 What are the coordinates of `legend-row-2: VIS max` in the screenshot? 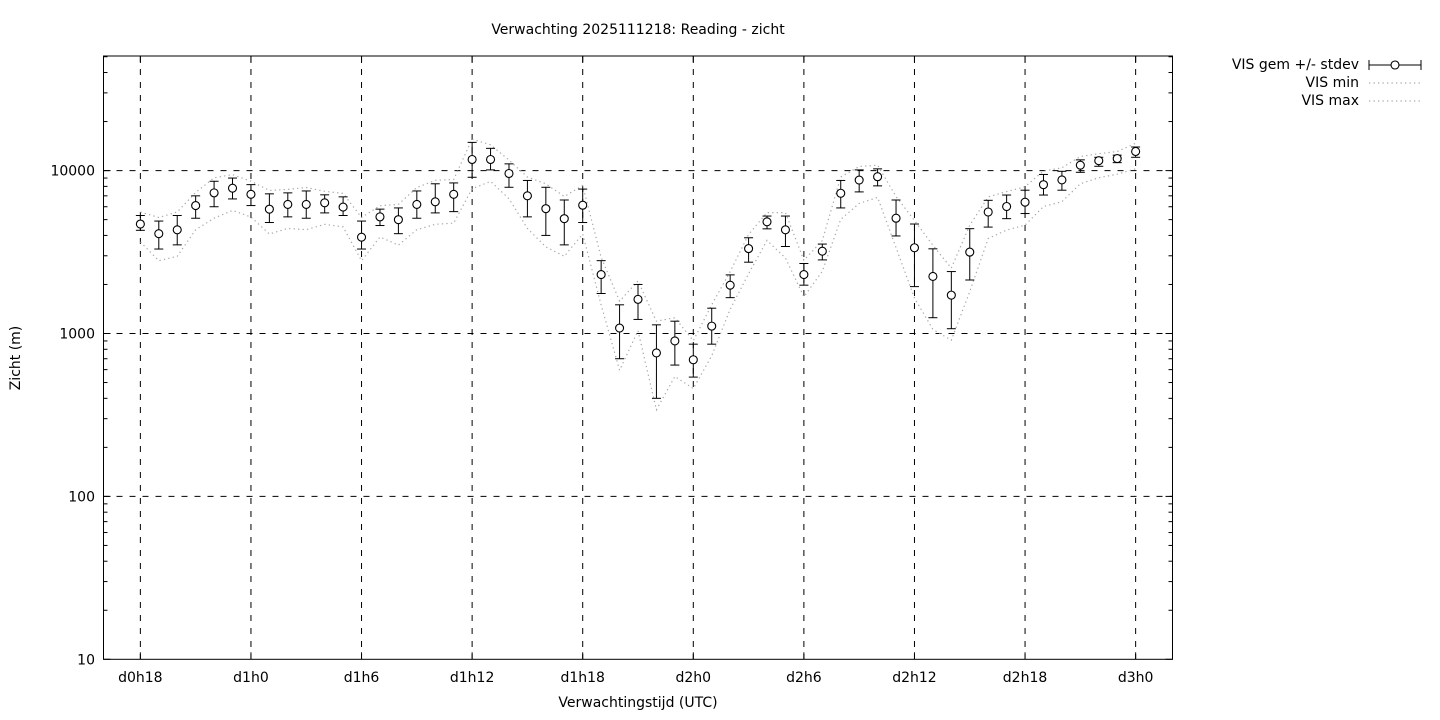 It's located at (1327, 100).